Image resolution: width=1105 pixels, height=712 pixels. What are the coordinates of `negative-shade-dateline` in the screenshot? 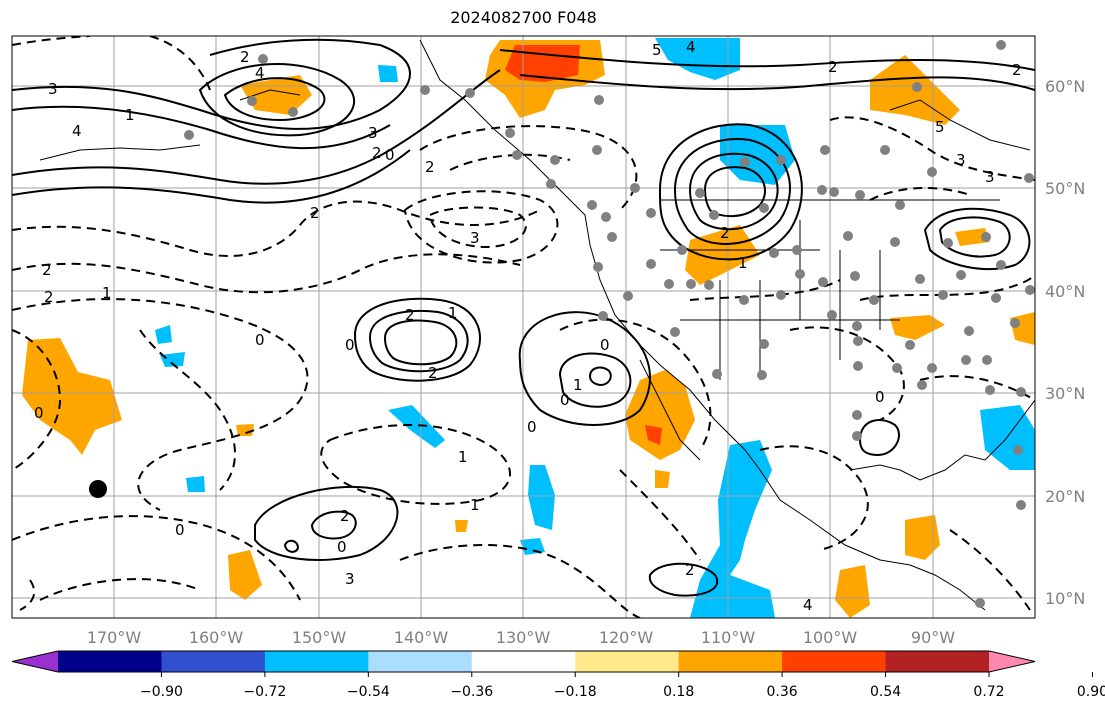 It's located at (163, 334).